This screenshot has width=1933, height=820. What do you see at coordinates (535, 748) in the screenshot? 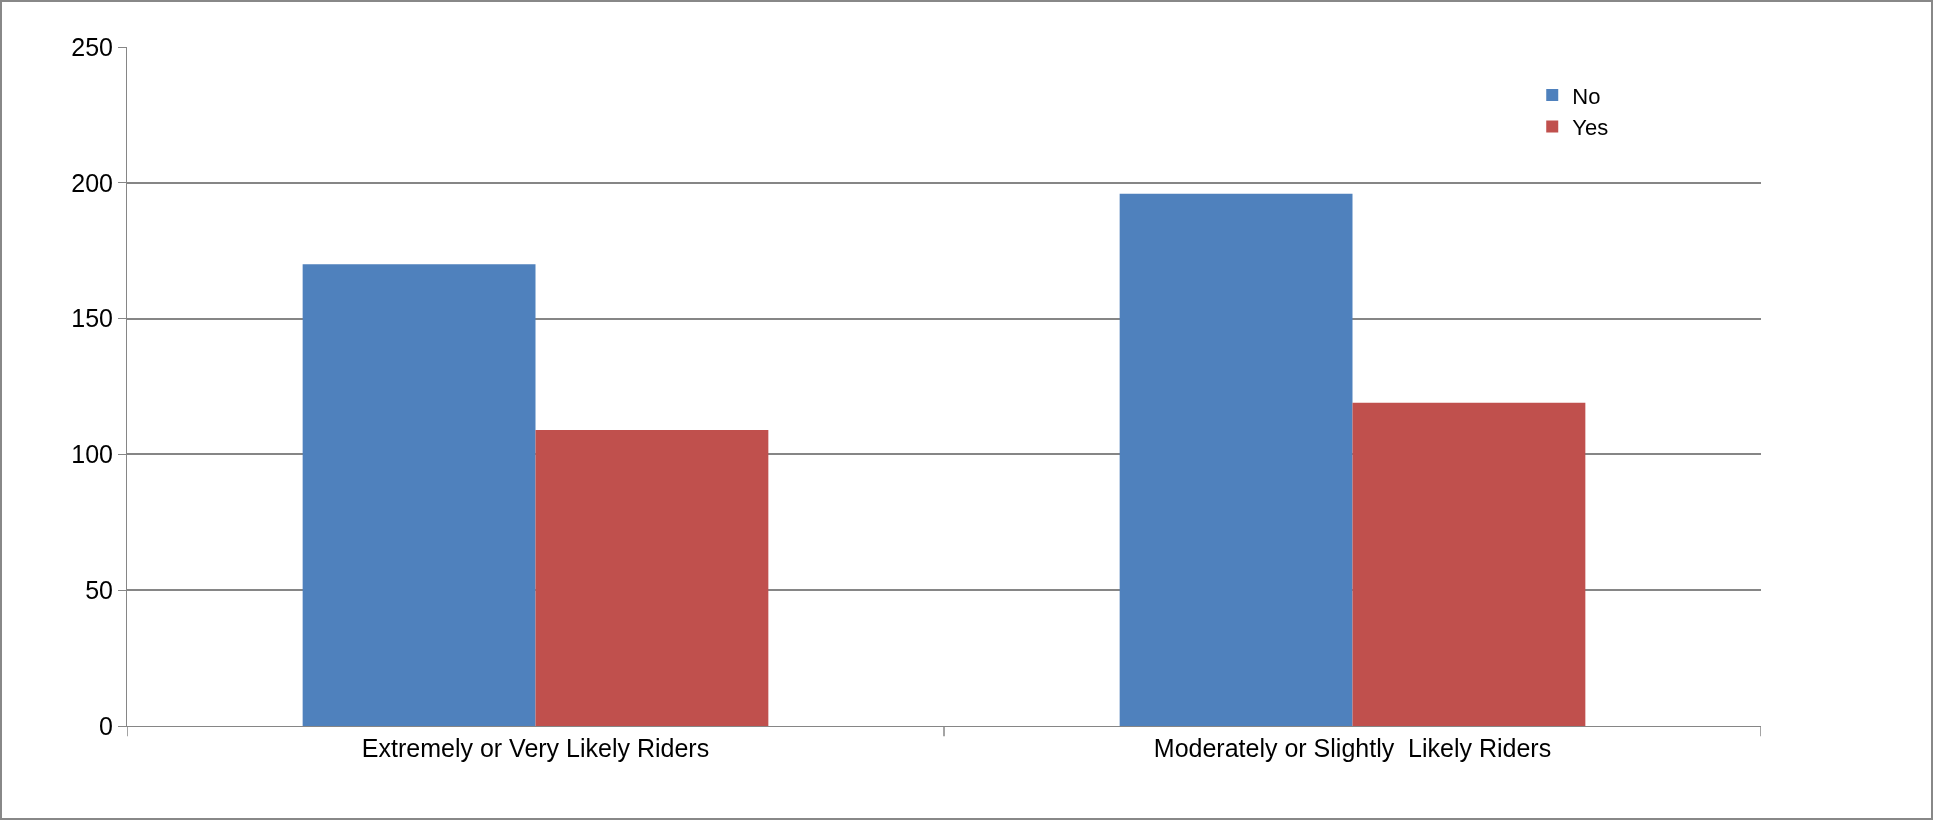
I see `x-tick-label: Extremely or Very Likely Riders` at bounding box center [535, 748].